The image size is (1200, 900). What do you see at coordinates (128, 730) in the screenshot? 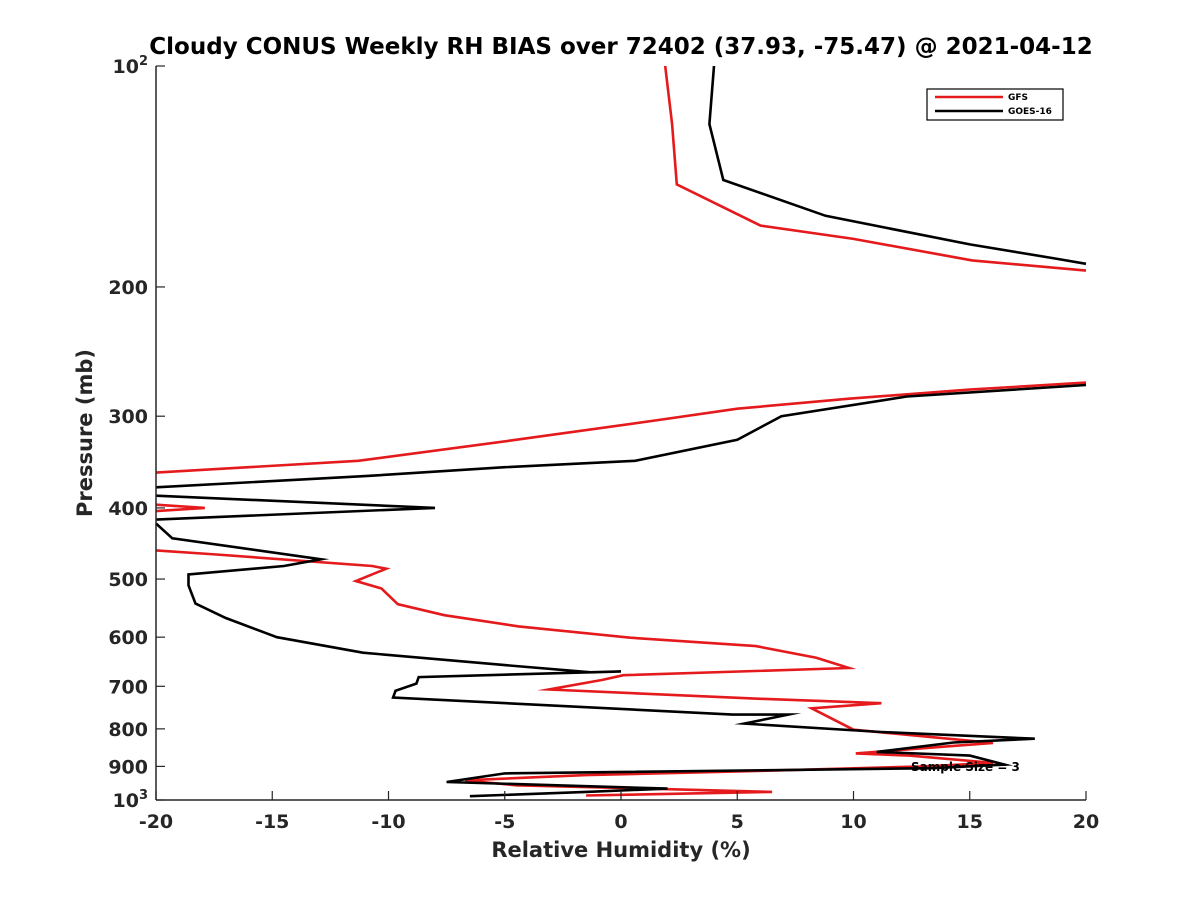
I see `y-tick-label: 800` at bounding box center [128, 730].